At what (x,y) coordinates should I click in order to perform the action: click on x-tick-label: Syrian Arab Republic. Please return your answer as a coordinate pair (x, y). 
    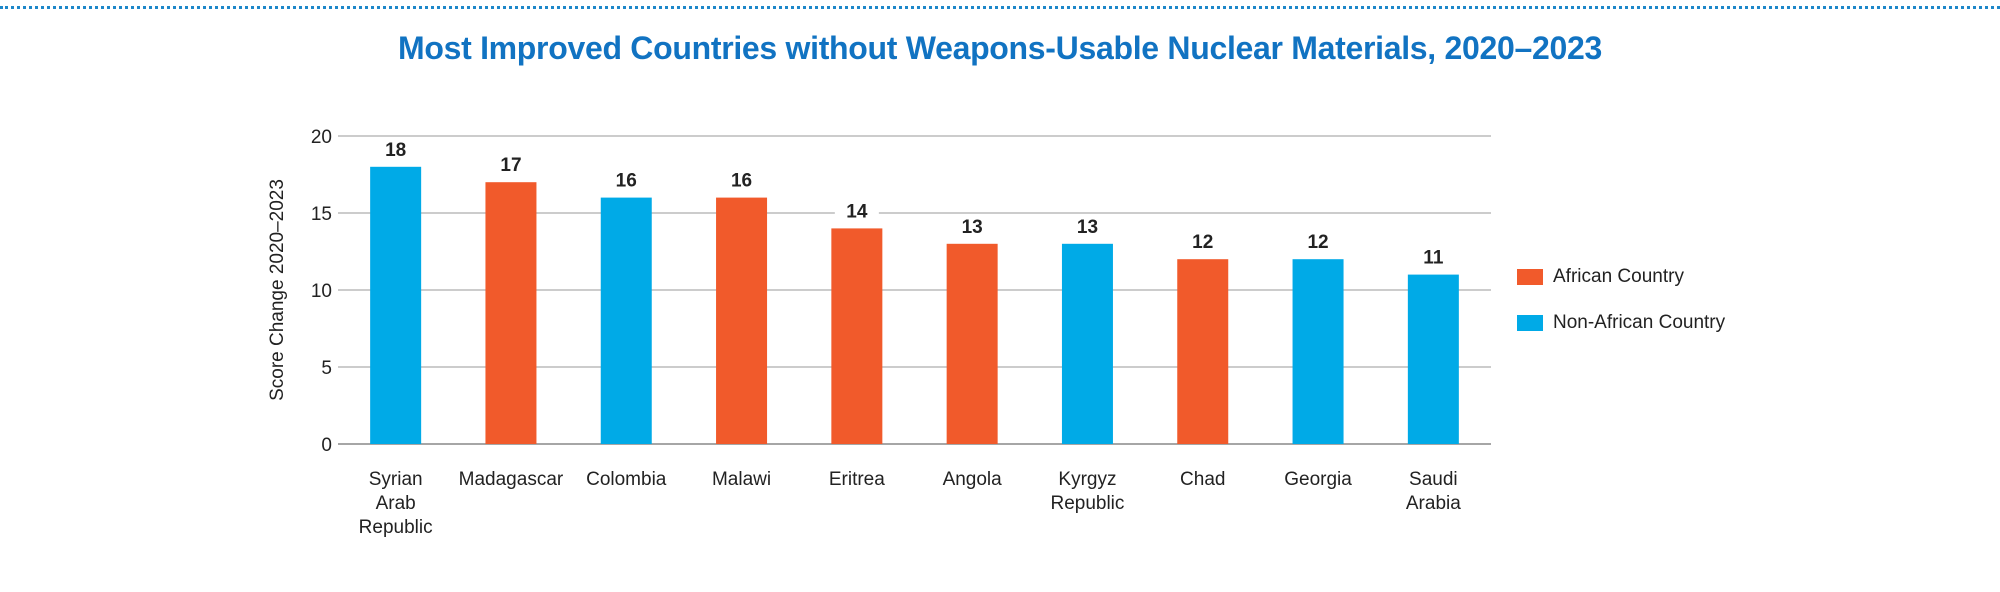
    Looking at the image, I should click on (396, 503).